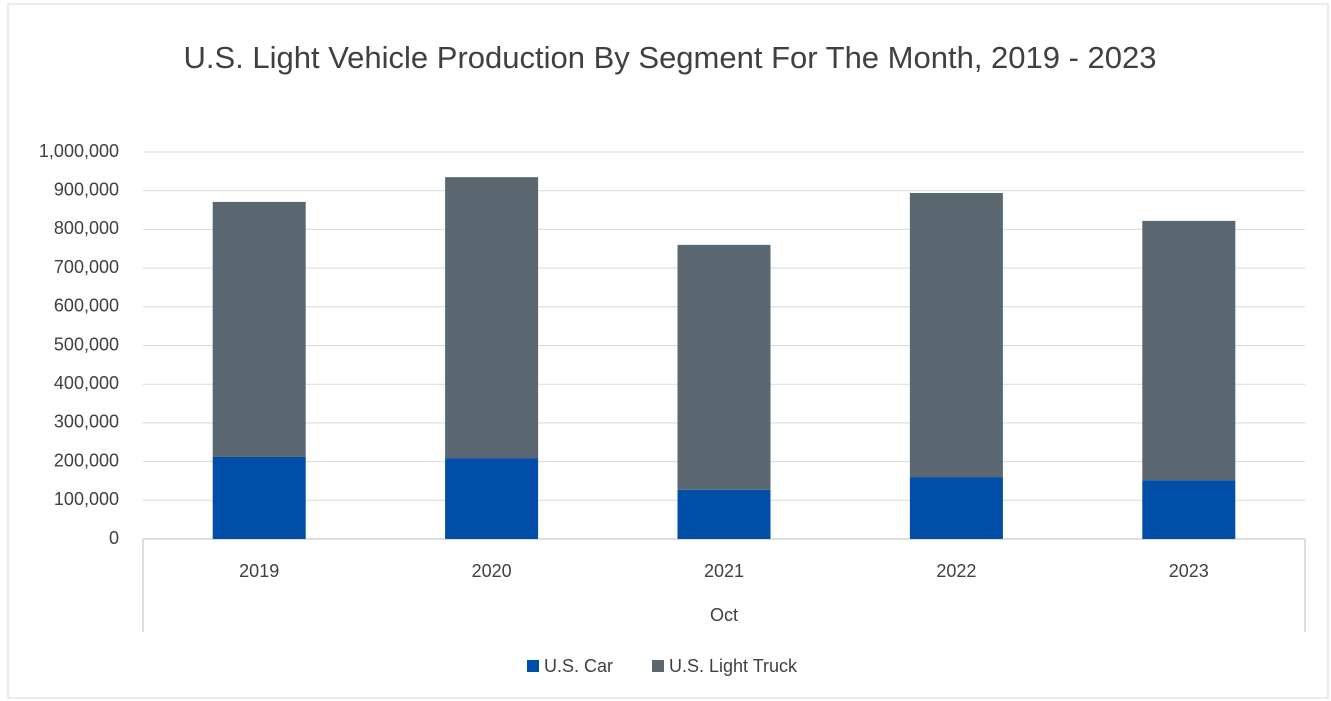  I want to click on legend-label: U.S. Car, so click(578, 666).